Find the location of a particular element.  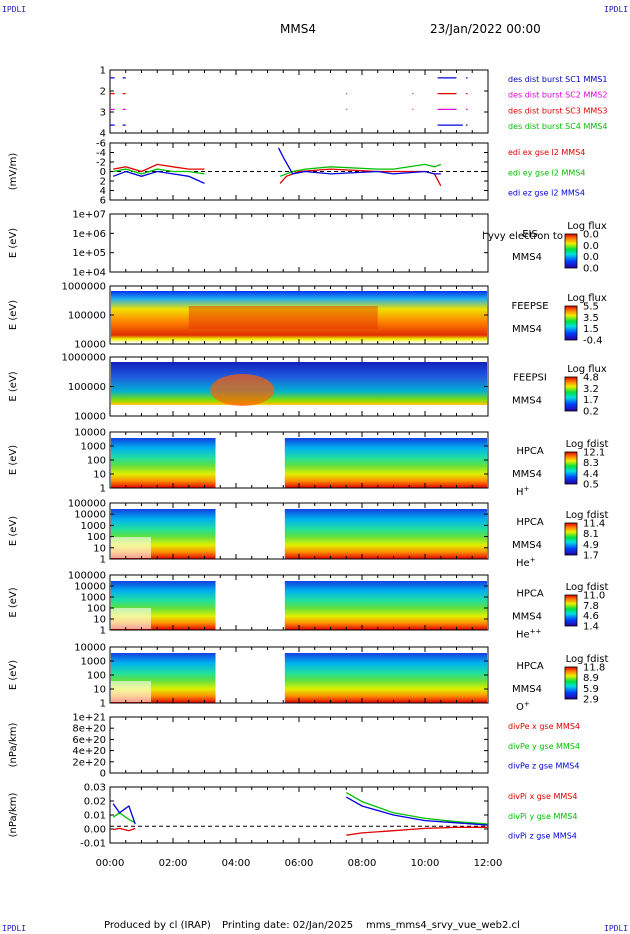

hpca_h-spectrogram-left is located at coordinates (163, 463).